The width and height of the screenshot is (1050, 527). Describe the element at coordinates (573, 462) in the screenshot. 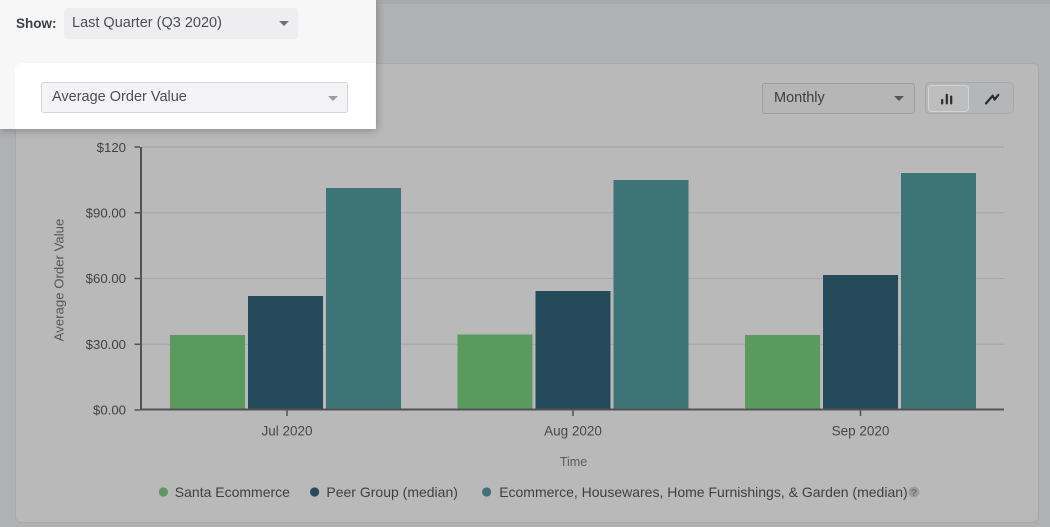

I see `svg-text: Time` at that location.